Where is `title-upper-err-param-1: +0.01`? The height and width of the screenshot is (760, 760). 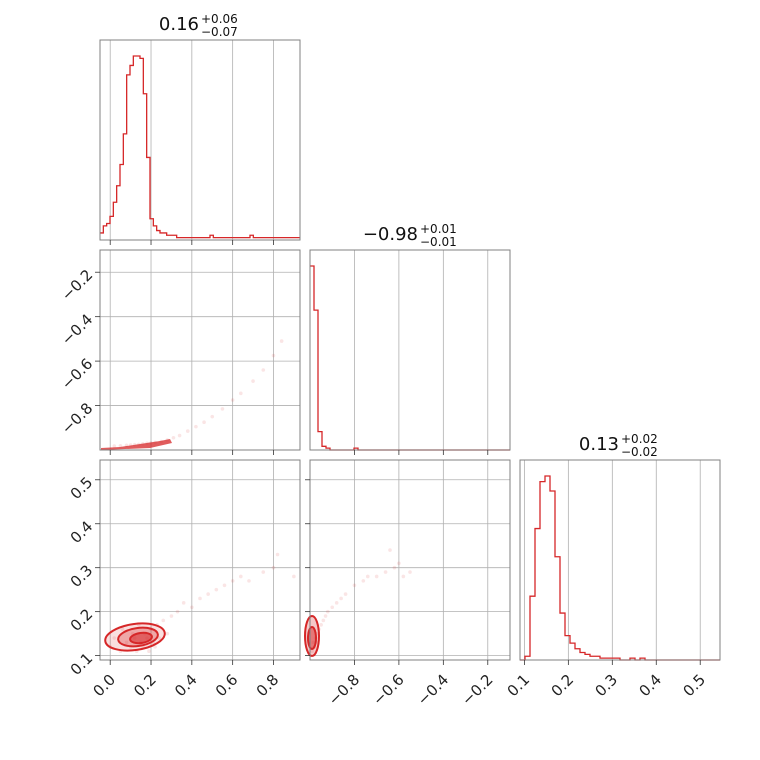 title-upper-err-param-1: +0.01 is located at coordinates (438, 229).